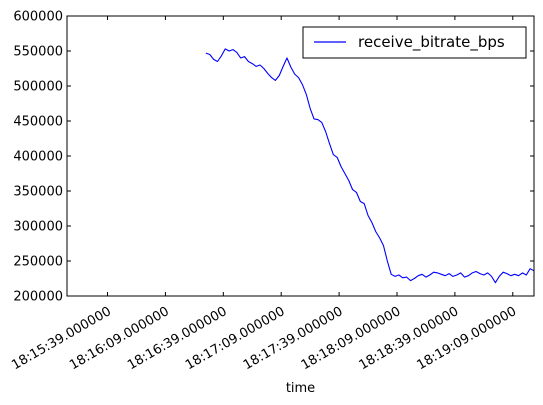  What do you see at coordinates (38, 297) in the screenshot?
I see `y-tick-label: 200000` at bounding box center [38, 297].